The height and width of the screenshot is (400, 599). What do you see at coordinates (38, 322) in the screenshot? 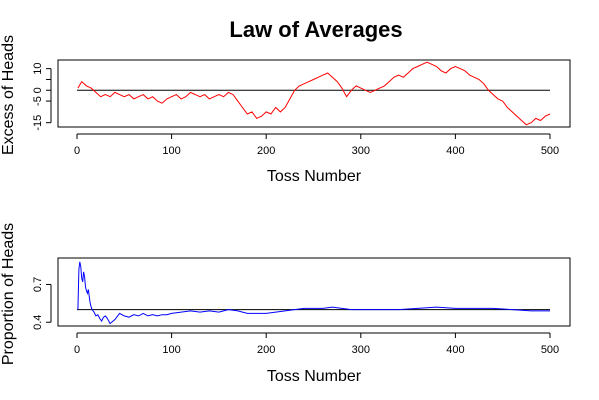
I see `y-tick-label: 0.4` at bounding box center [38, 322].